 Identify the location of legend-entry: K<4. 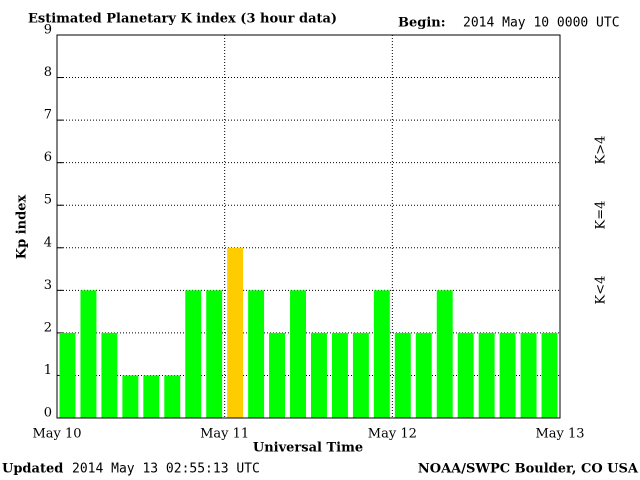
(601, 290).